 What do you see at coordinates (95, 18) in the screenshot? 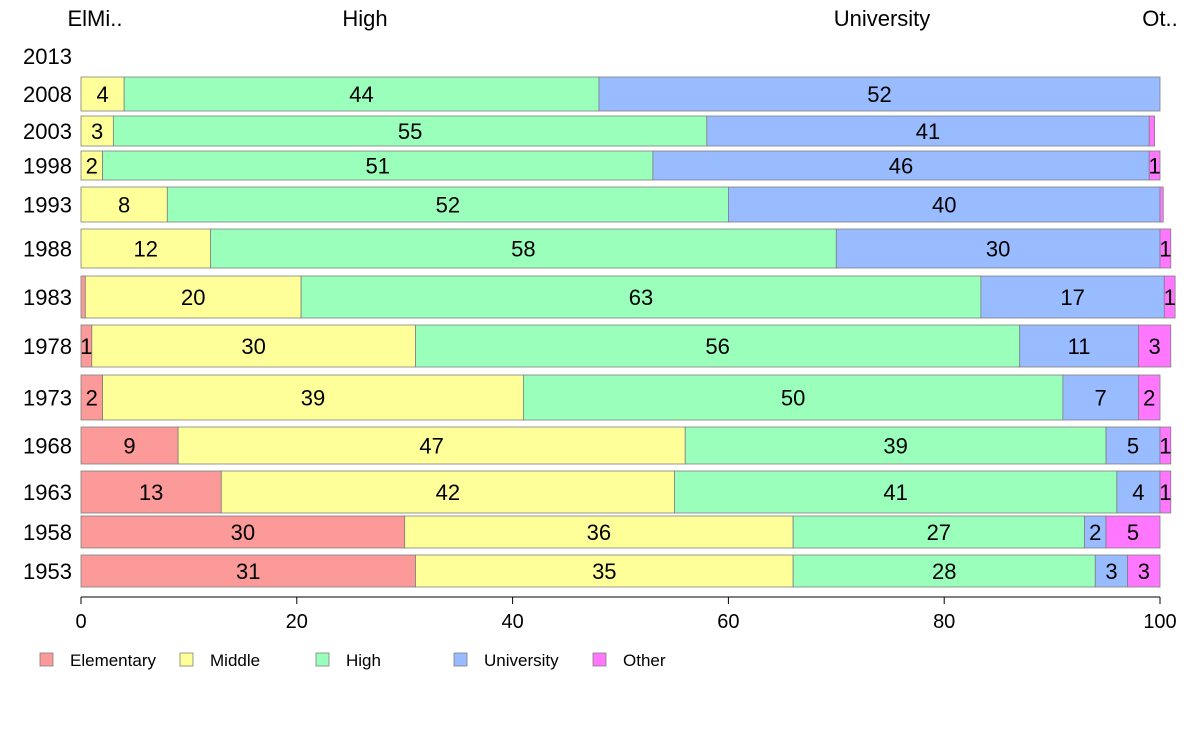
I see `top-category-label: ElMi..` at bounding box center [95, 18].